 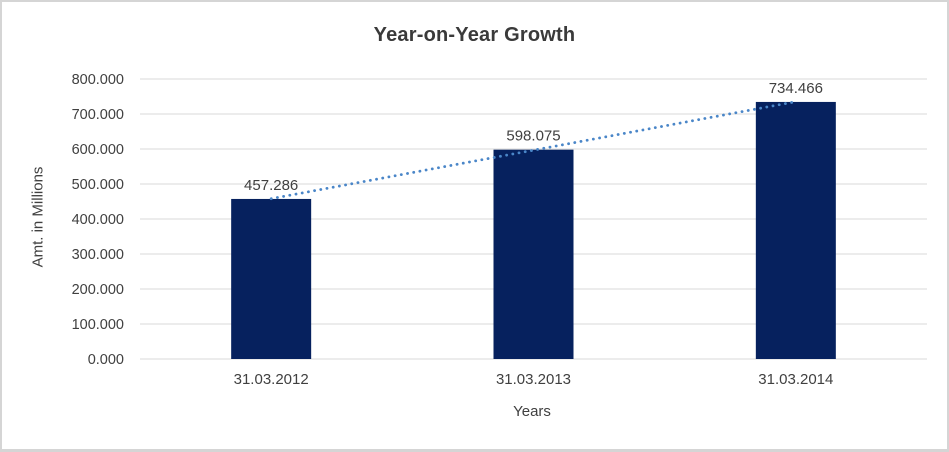 I want to click on y-tick-label: 300.000, so click(x=98, y=255).